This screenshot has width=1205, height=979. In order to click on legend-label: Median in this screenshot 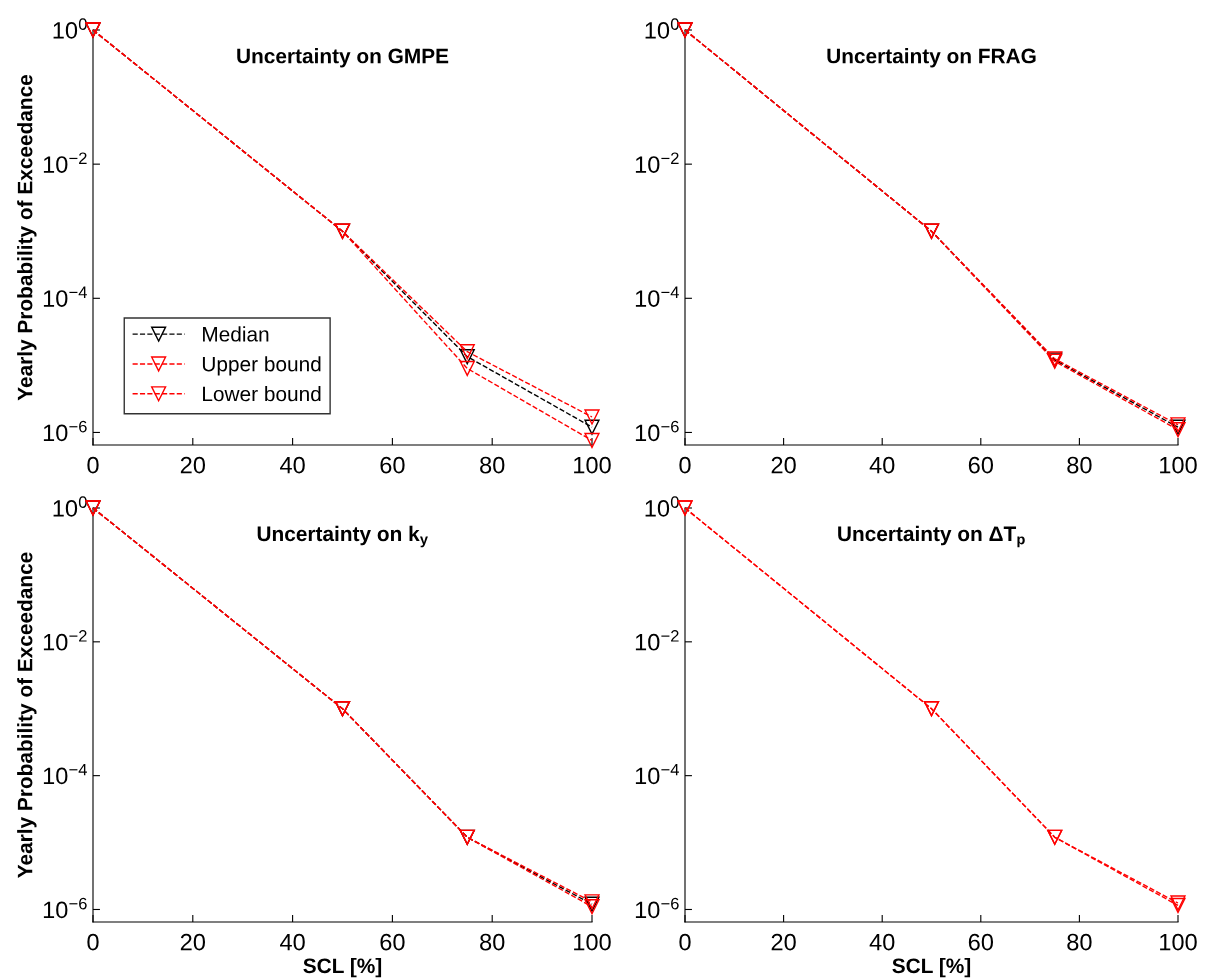, I will do `click(236, 334)`.